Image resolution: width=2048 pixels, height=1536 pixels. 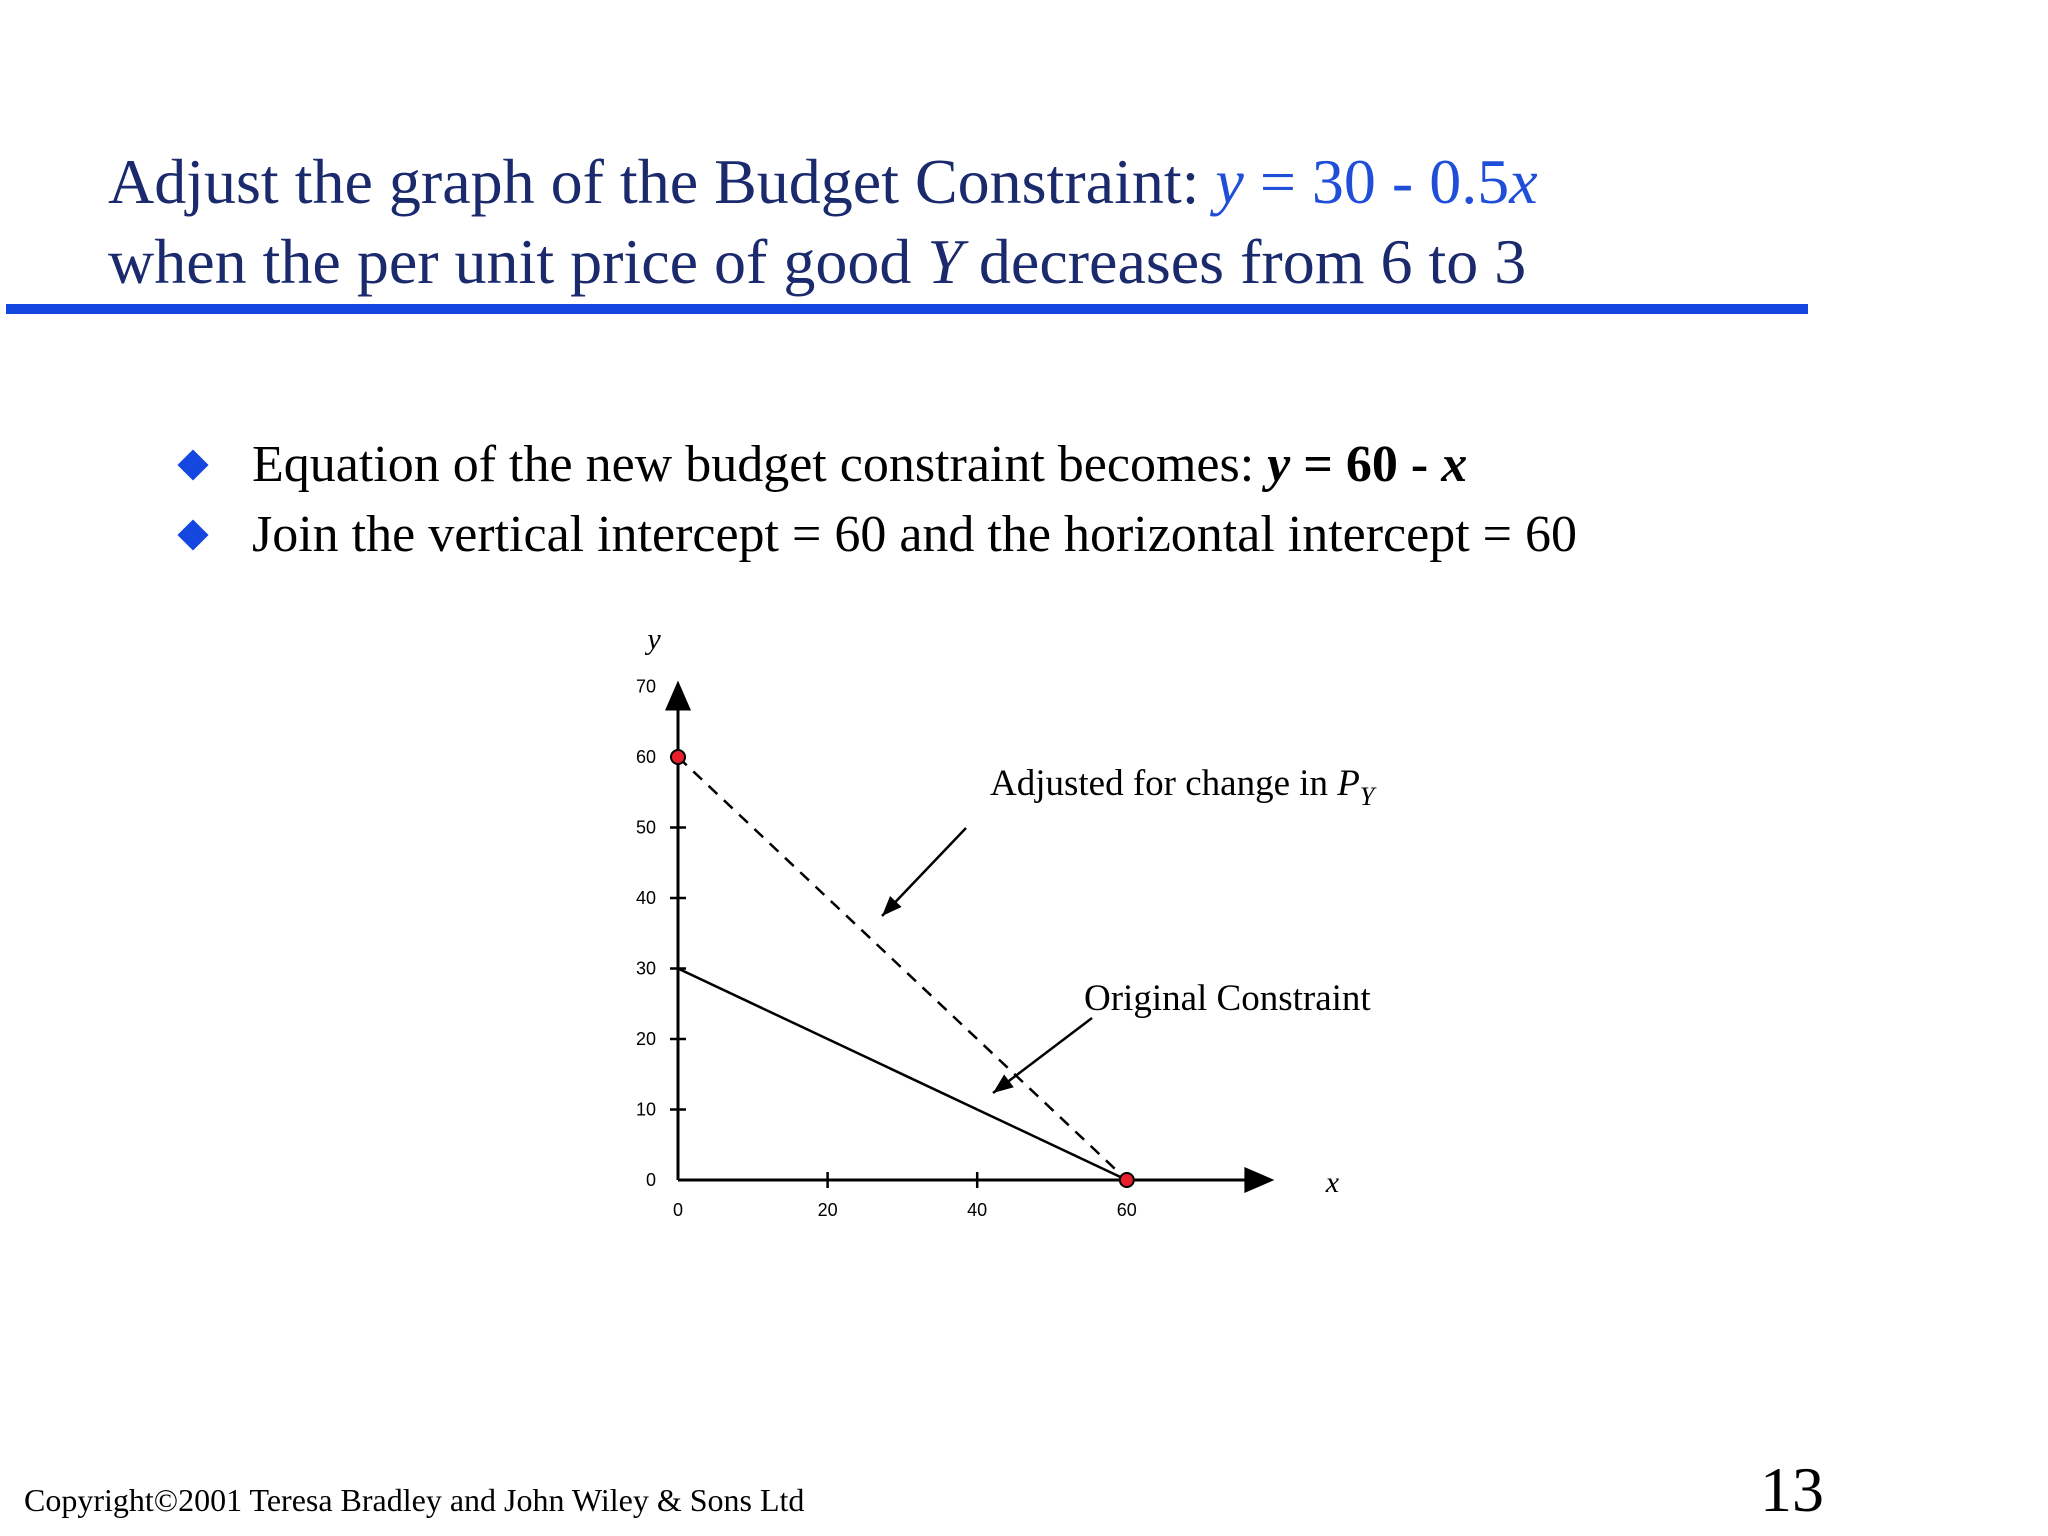 I want to click on x-tick-label: 40, so click(x=977, y=1210).